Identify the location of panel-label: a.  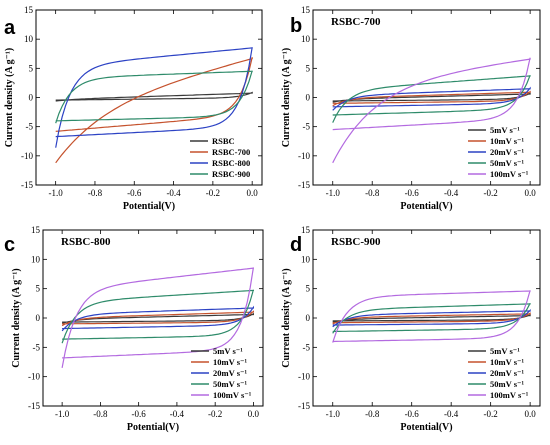
(10, 28).